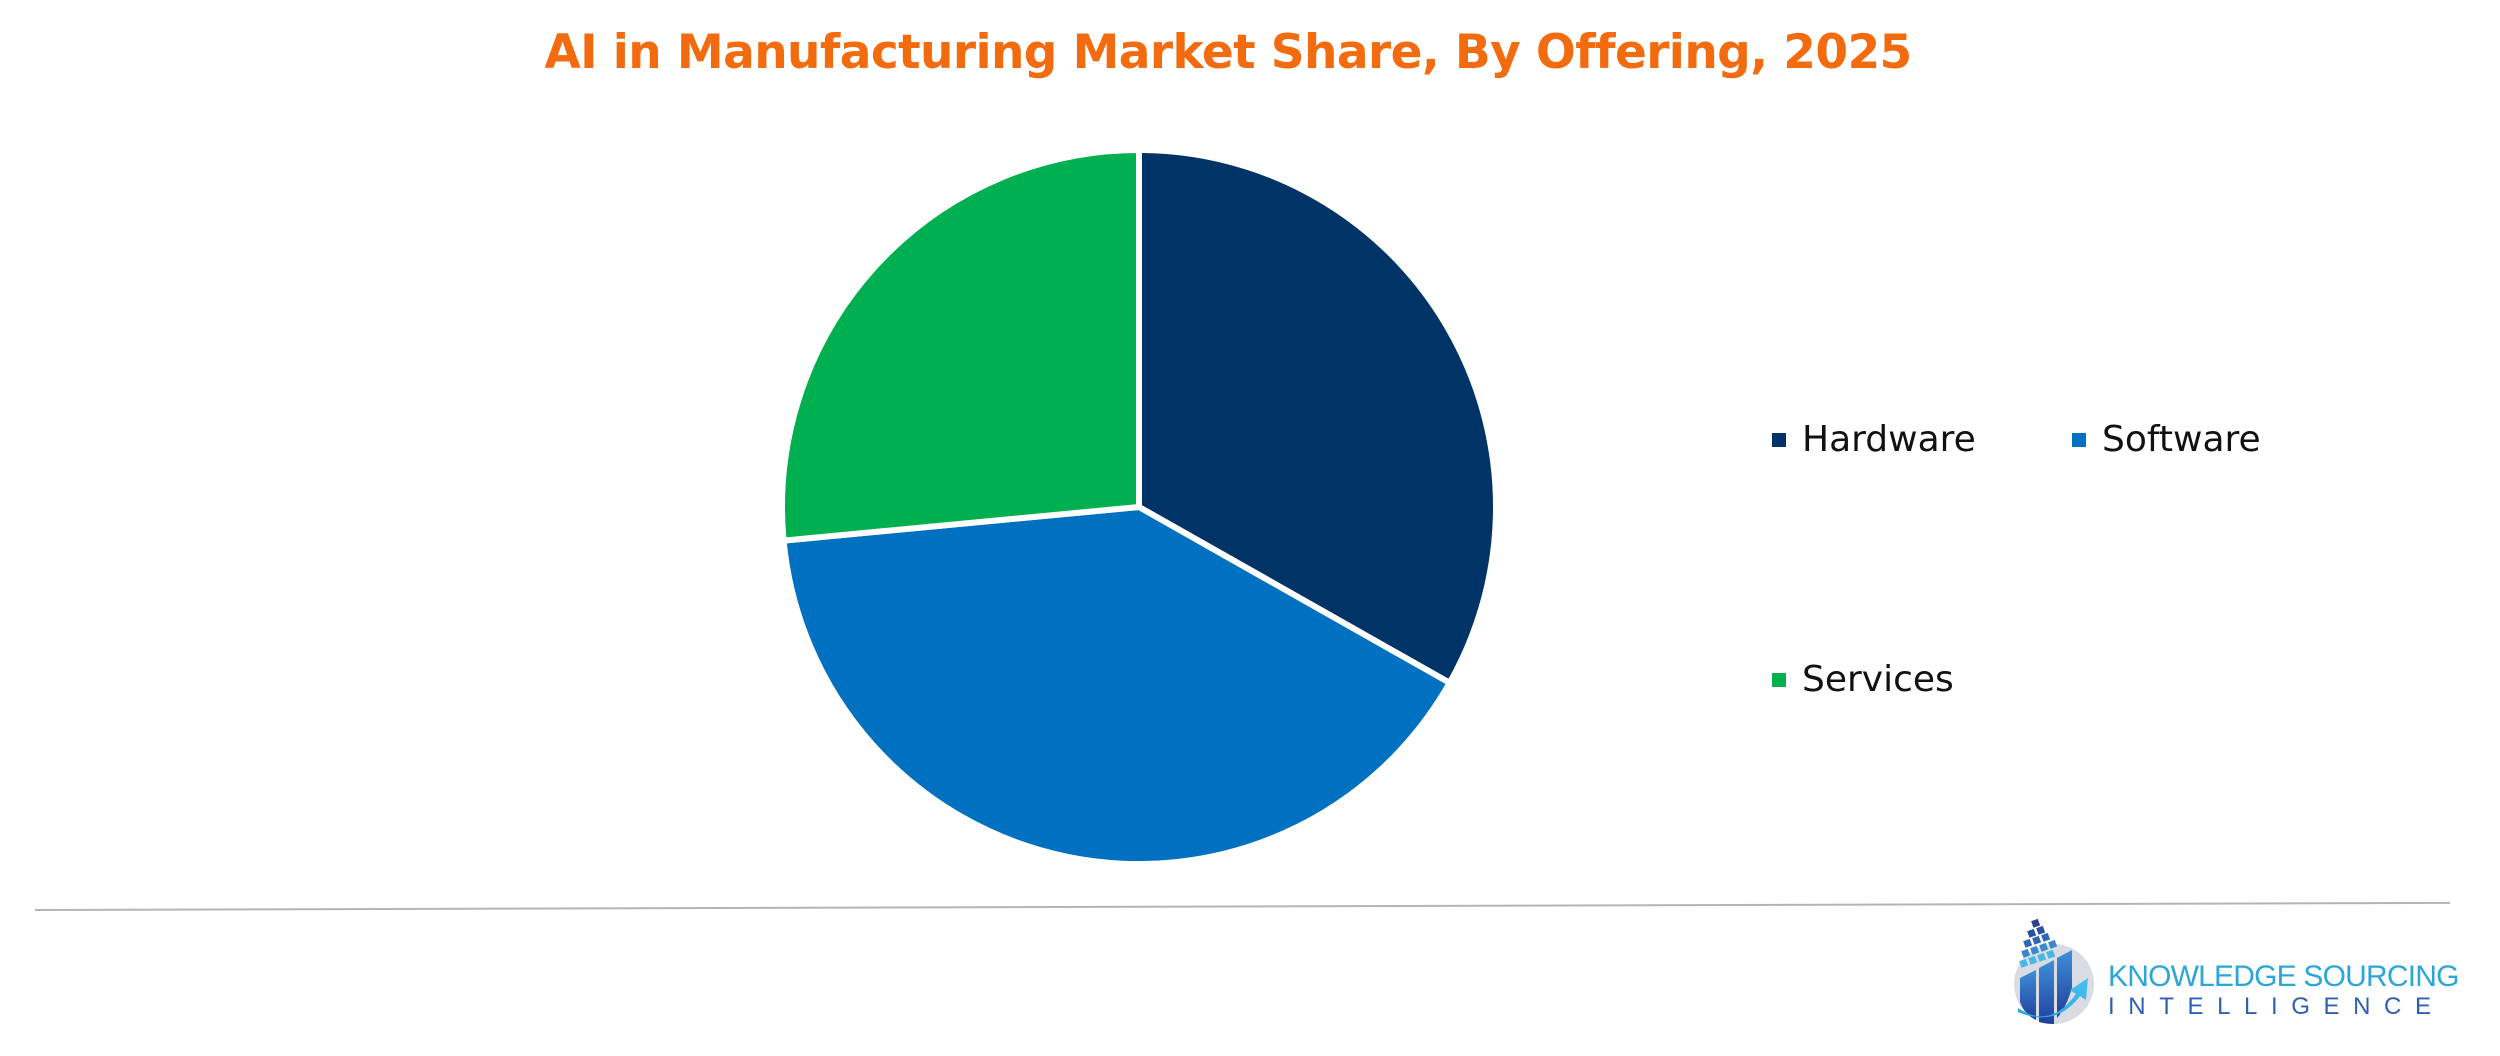 The image size is (2500, 1056). I want to click on legend-label: Hardware, so click(1889, 439).